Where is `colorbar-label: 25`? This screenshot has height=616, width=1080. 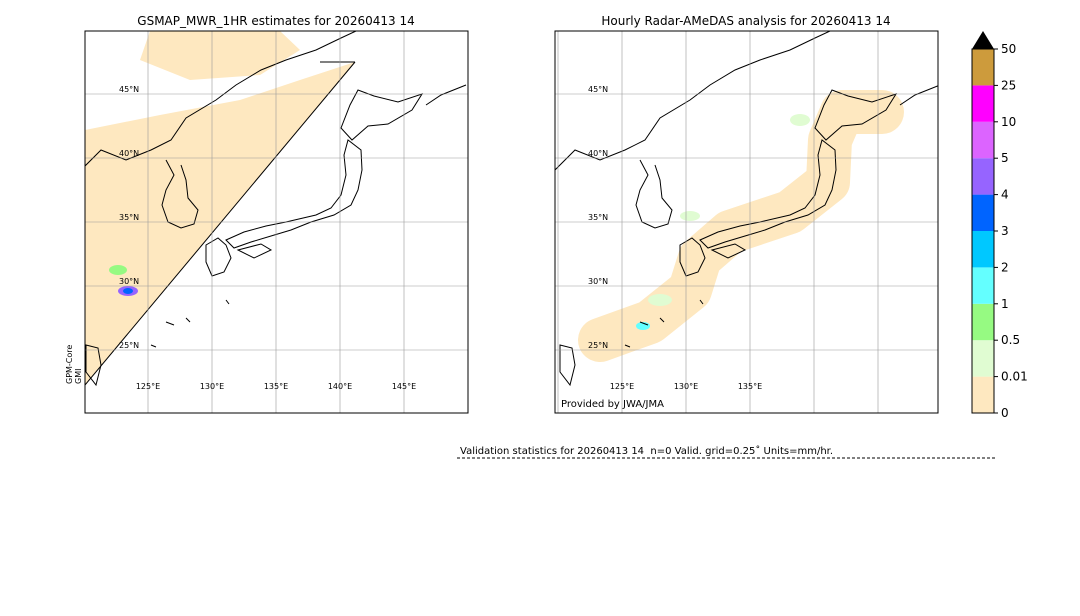 colorbar-label: 25 is located at coordinates (1008, 85).